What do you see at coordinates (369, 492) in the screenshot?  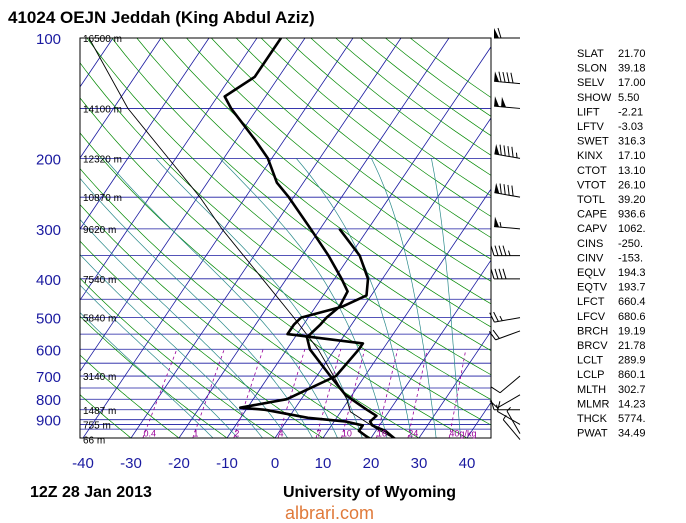 I see `footer-source: University of Wyoming` at bounding box center [369, 492].